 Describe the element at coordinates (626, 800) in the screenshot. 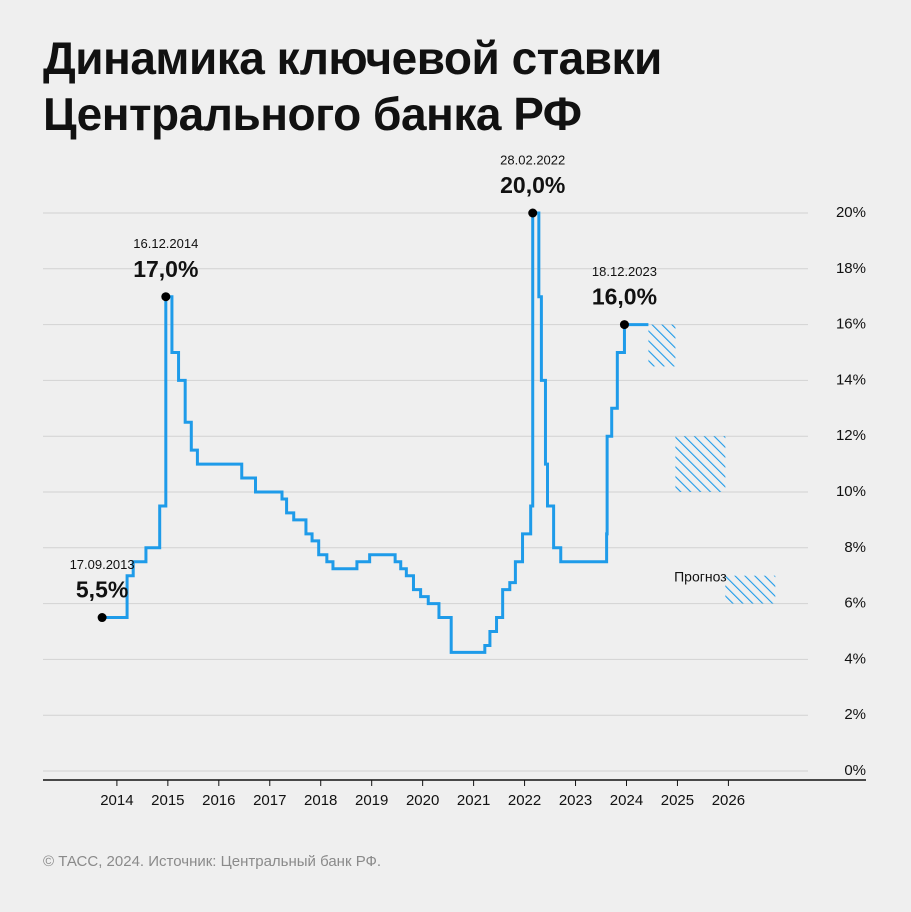

I see `x-tick-label: 2024` at that location.